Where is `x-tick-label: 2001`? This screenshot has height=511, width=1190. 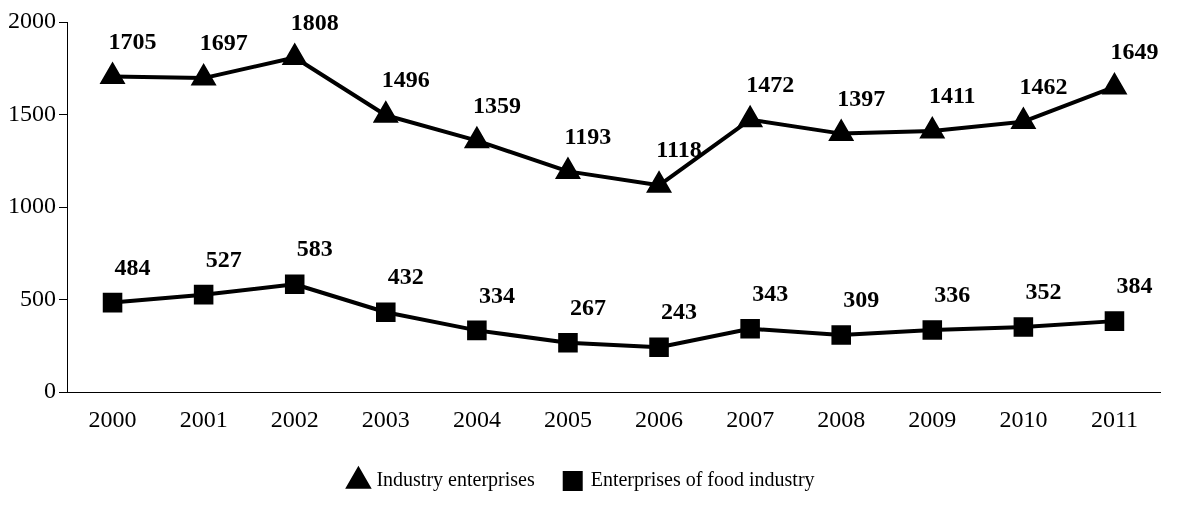
x-tick-label: 2001 is located at coordinates (203, 418).